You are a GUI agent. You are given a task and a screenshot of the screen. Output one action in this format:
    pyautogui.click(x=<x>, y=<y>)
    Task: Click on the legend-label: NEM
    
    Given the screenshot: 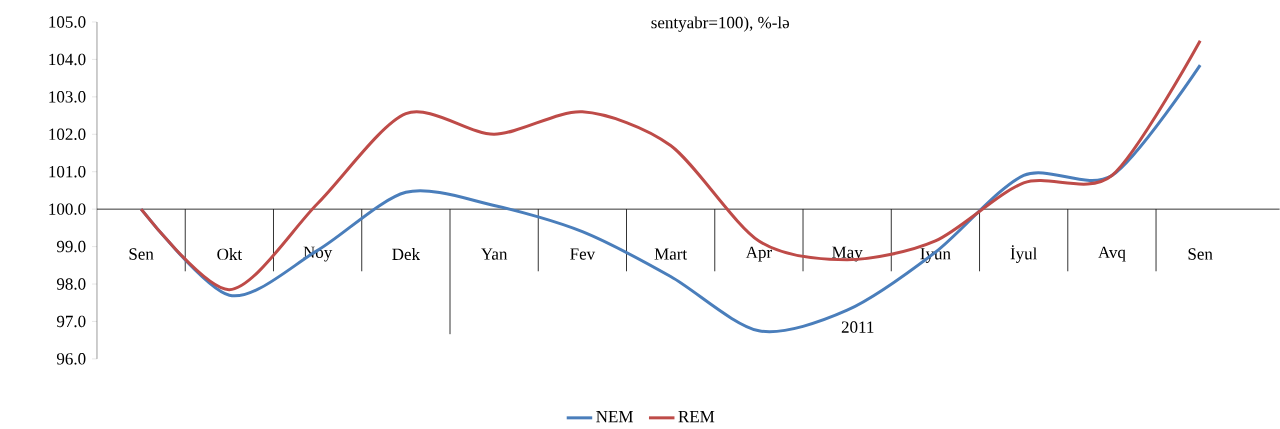 What is the action you would take?
    pyautogui.click(x=614, y=417)
    